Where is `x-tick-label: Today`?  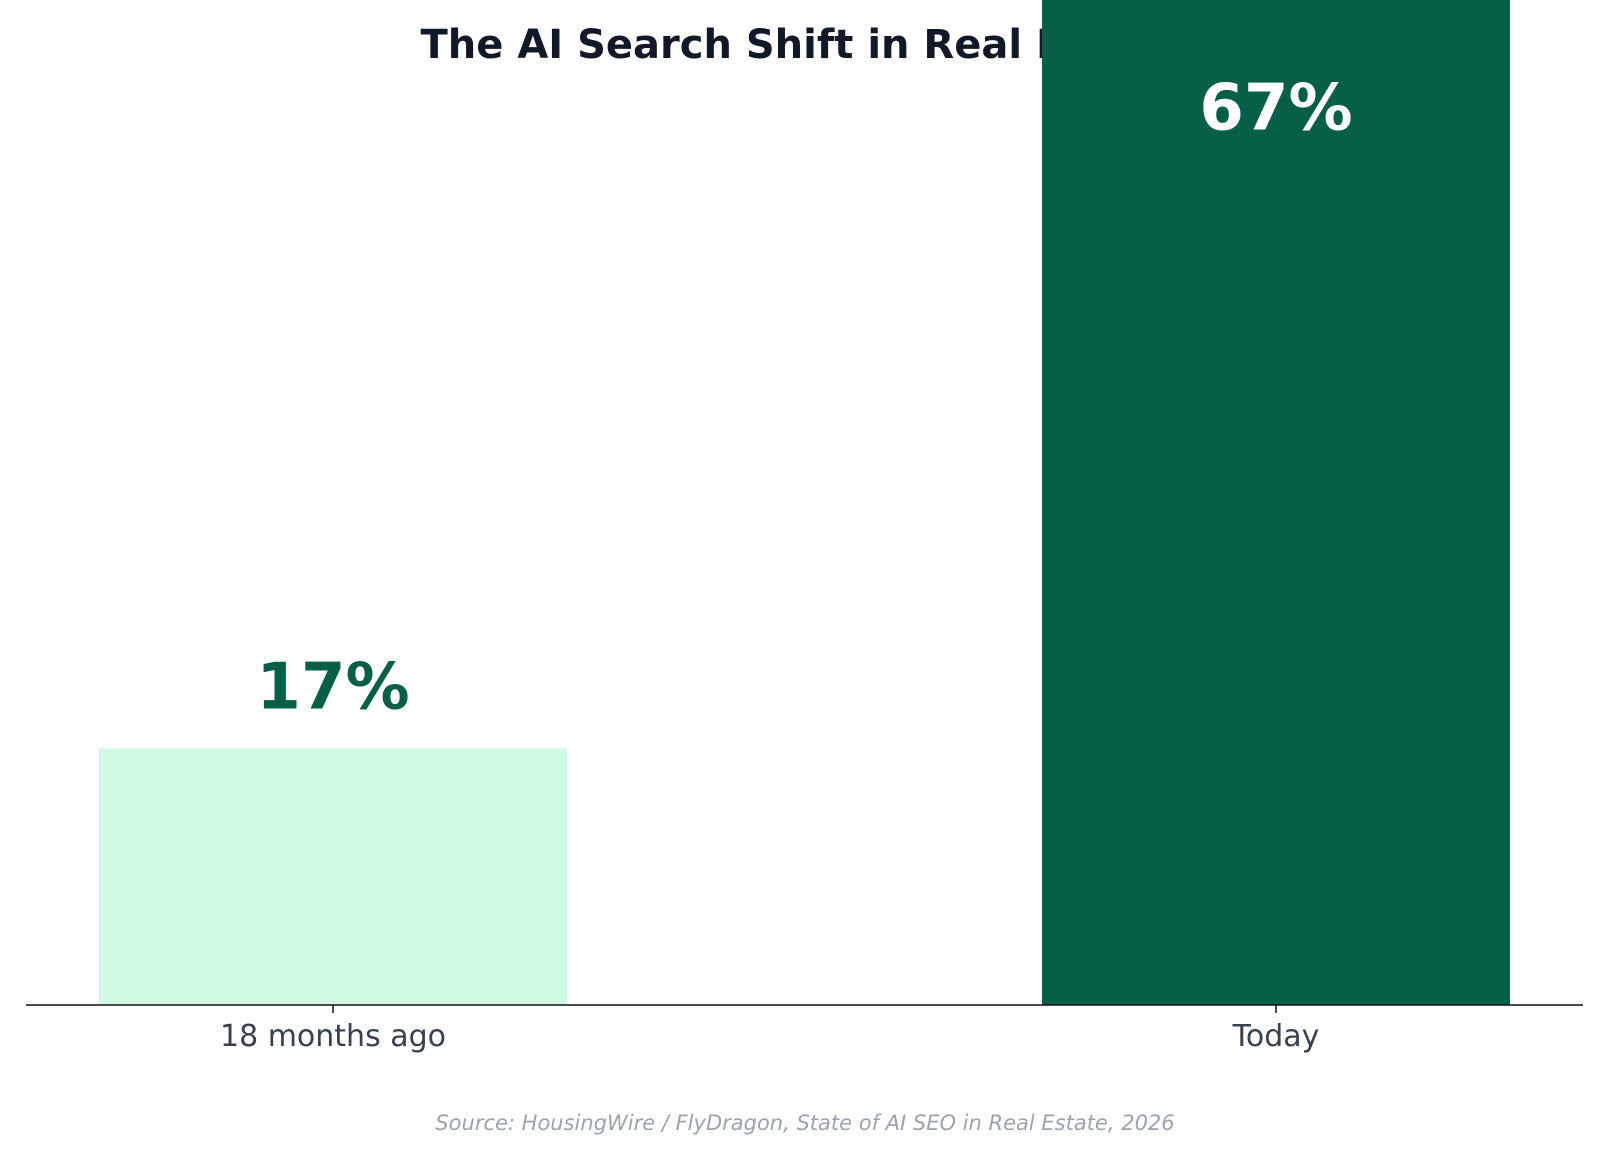 x-tick-label: Today is located at coordinates (1276, 1036).